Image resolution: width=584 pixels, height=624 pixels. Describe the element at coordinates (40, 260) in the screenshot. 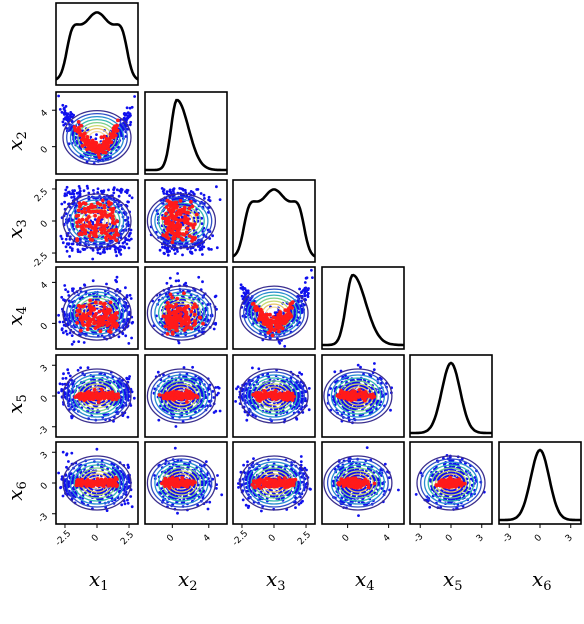

I see `y-tick-label: -2.5` at that location.